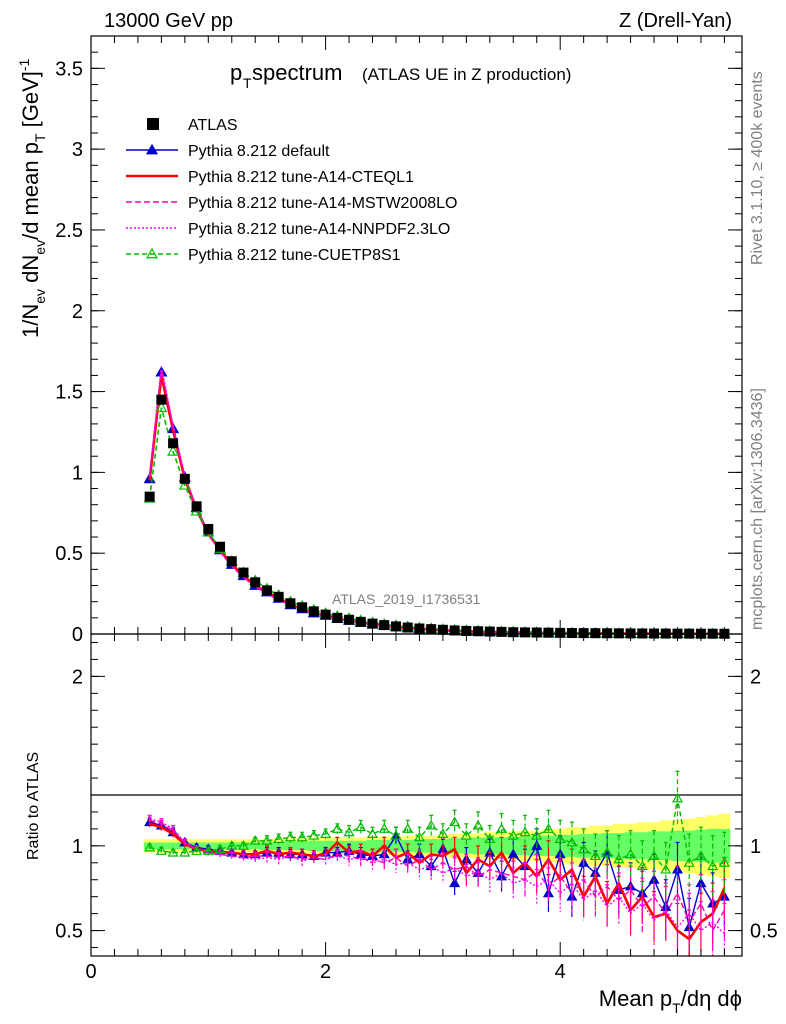 Image resolution: width=786 pixels, height=1024 pixels. I want to click on plot-title-sub-t: T, so click(247, 83).